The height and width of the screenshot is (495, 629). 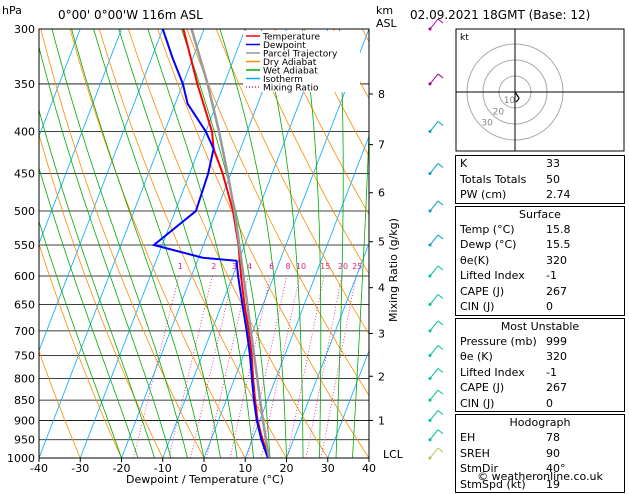 I want to click on mixing-ratio-label: 8, so click(x=287, y=266).